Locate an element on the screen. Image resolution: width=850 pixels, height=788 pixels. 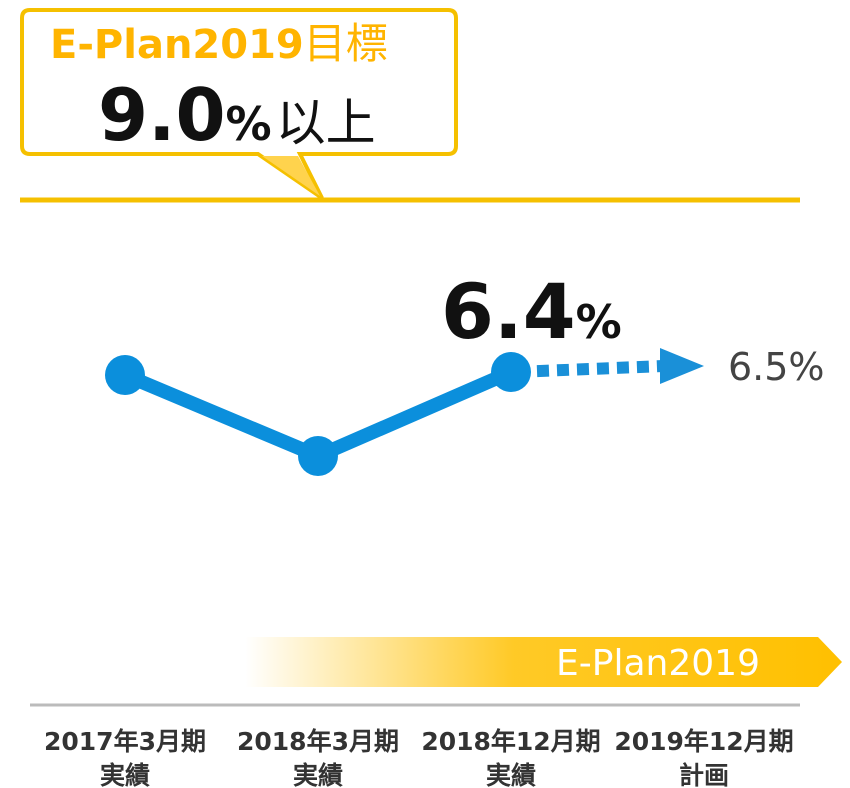
x-tick-label: 計画 is located at coordinates (704, 774).